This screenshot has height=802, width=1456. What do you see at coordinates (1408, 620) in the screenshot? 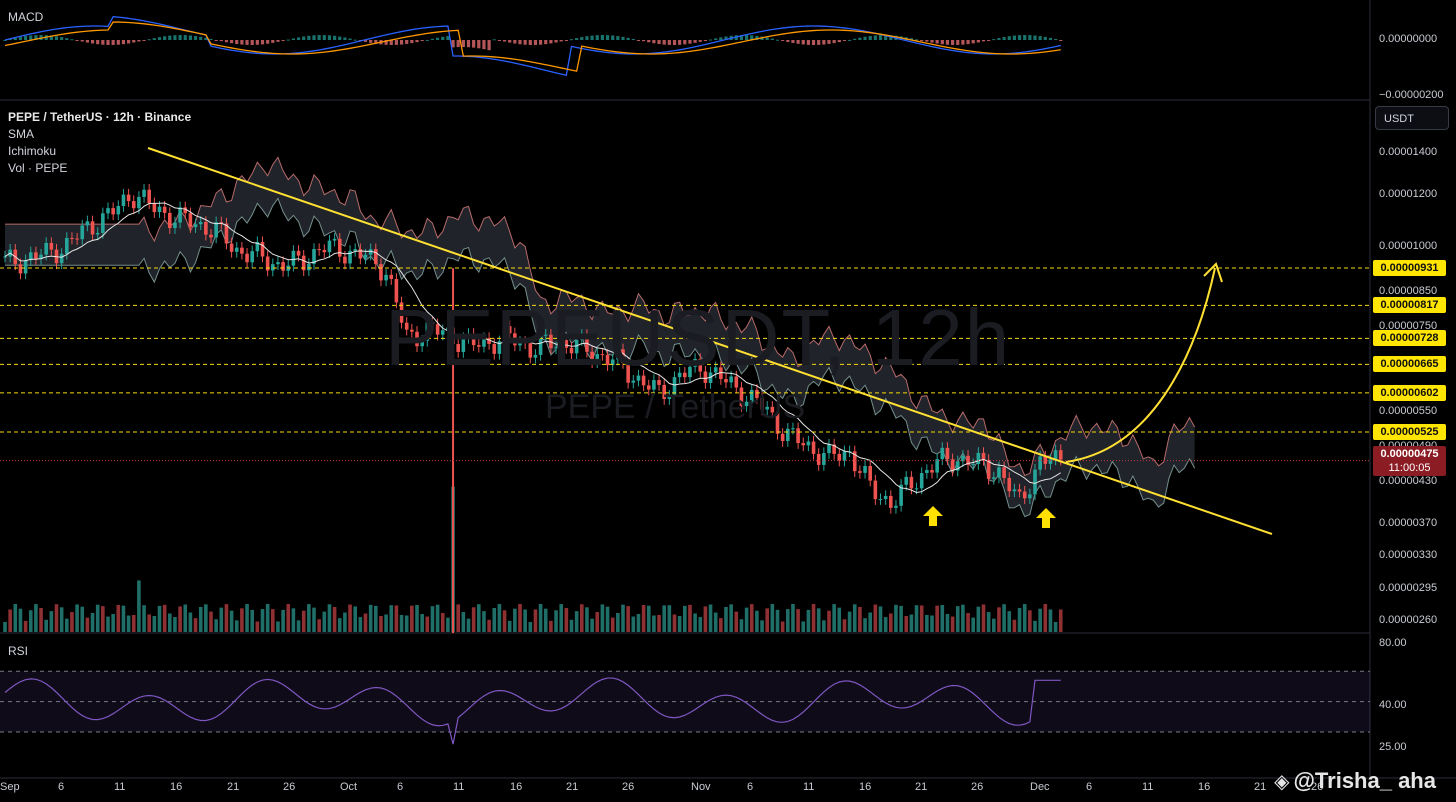
I see `price-axis-label: 0.00000260` at bounding box center [1408, 620].